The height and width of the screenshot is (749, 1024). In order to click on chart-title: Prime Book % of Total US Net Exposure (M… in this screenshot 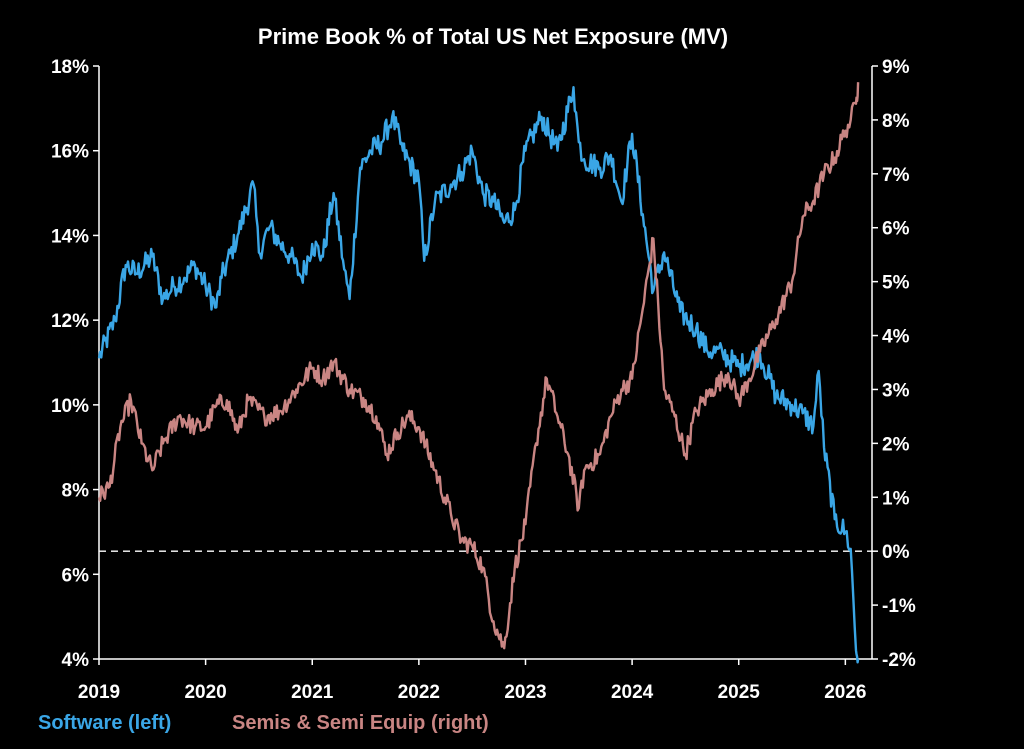, I will do `click(493, 36)`.